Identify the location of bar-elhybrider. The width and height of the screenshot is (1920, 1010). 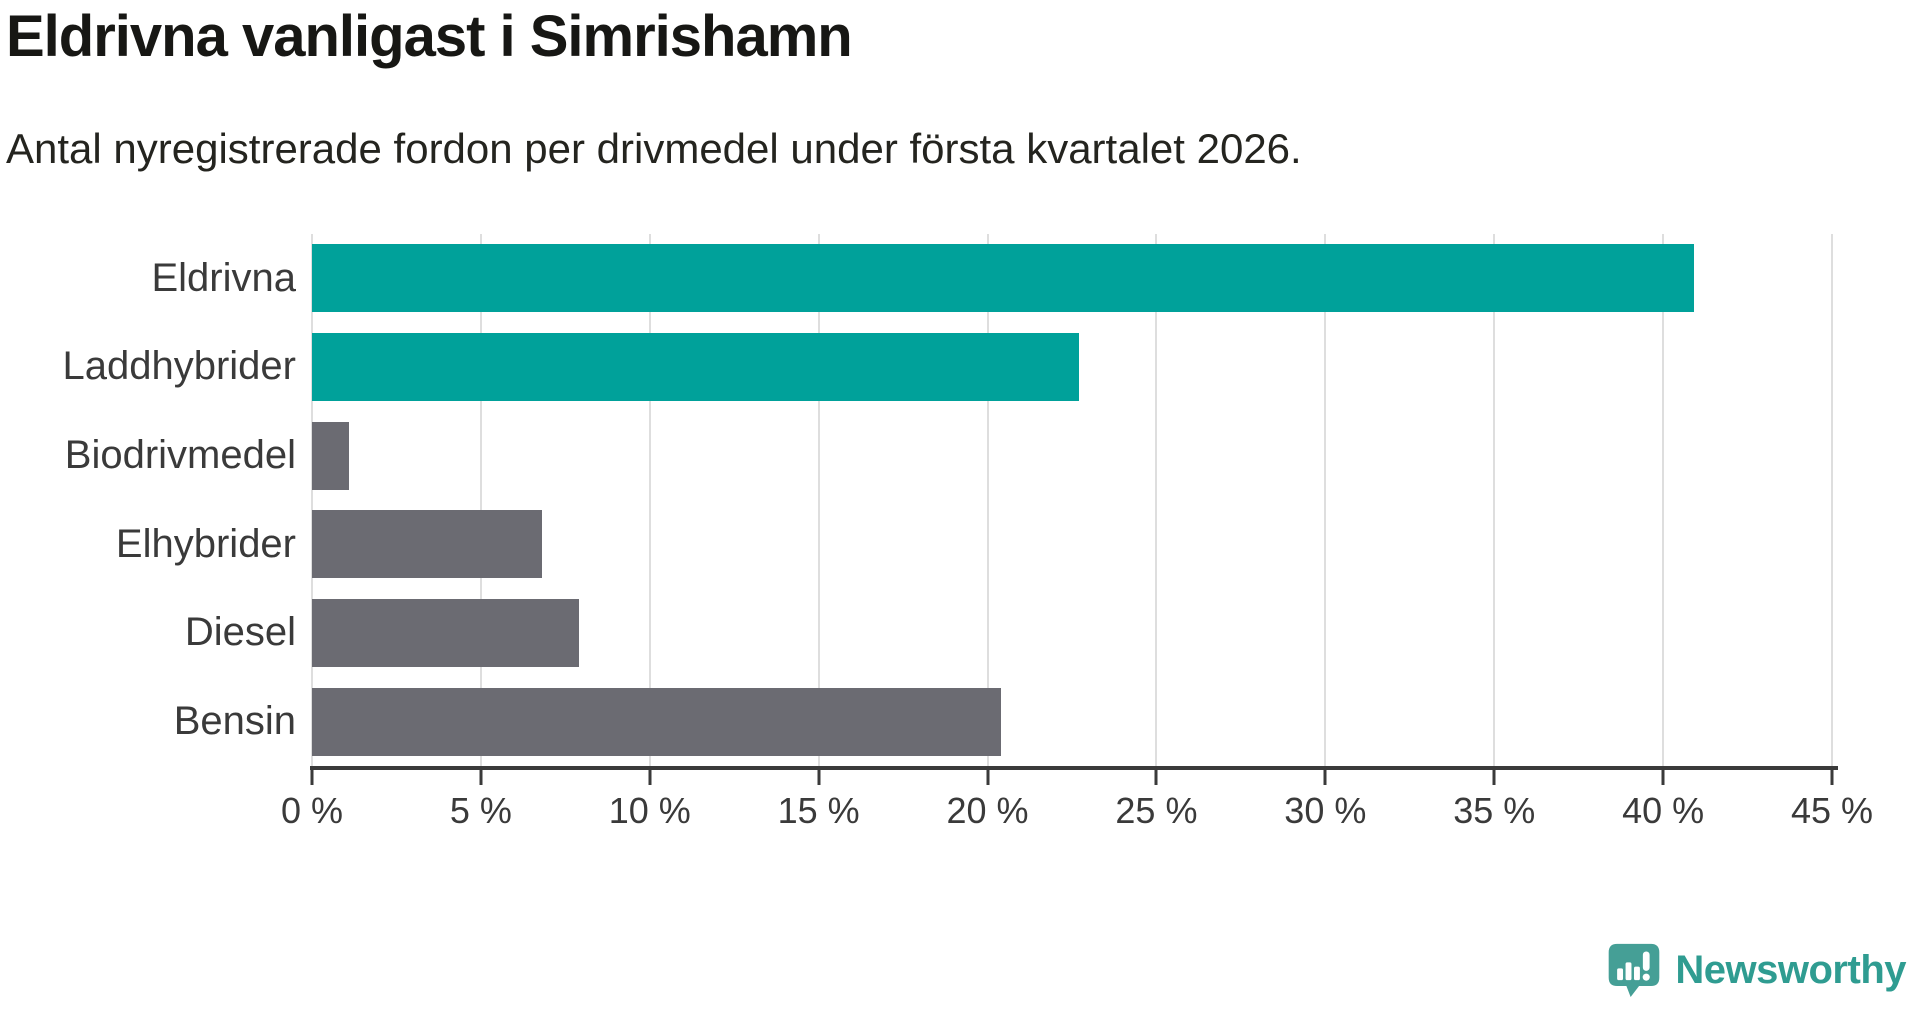
(427, 544).